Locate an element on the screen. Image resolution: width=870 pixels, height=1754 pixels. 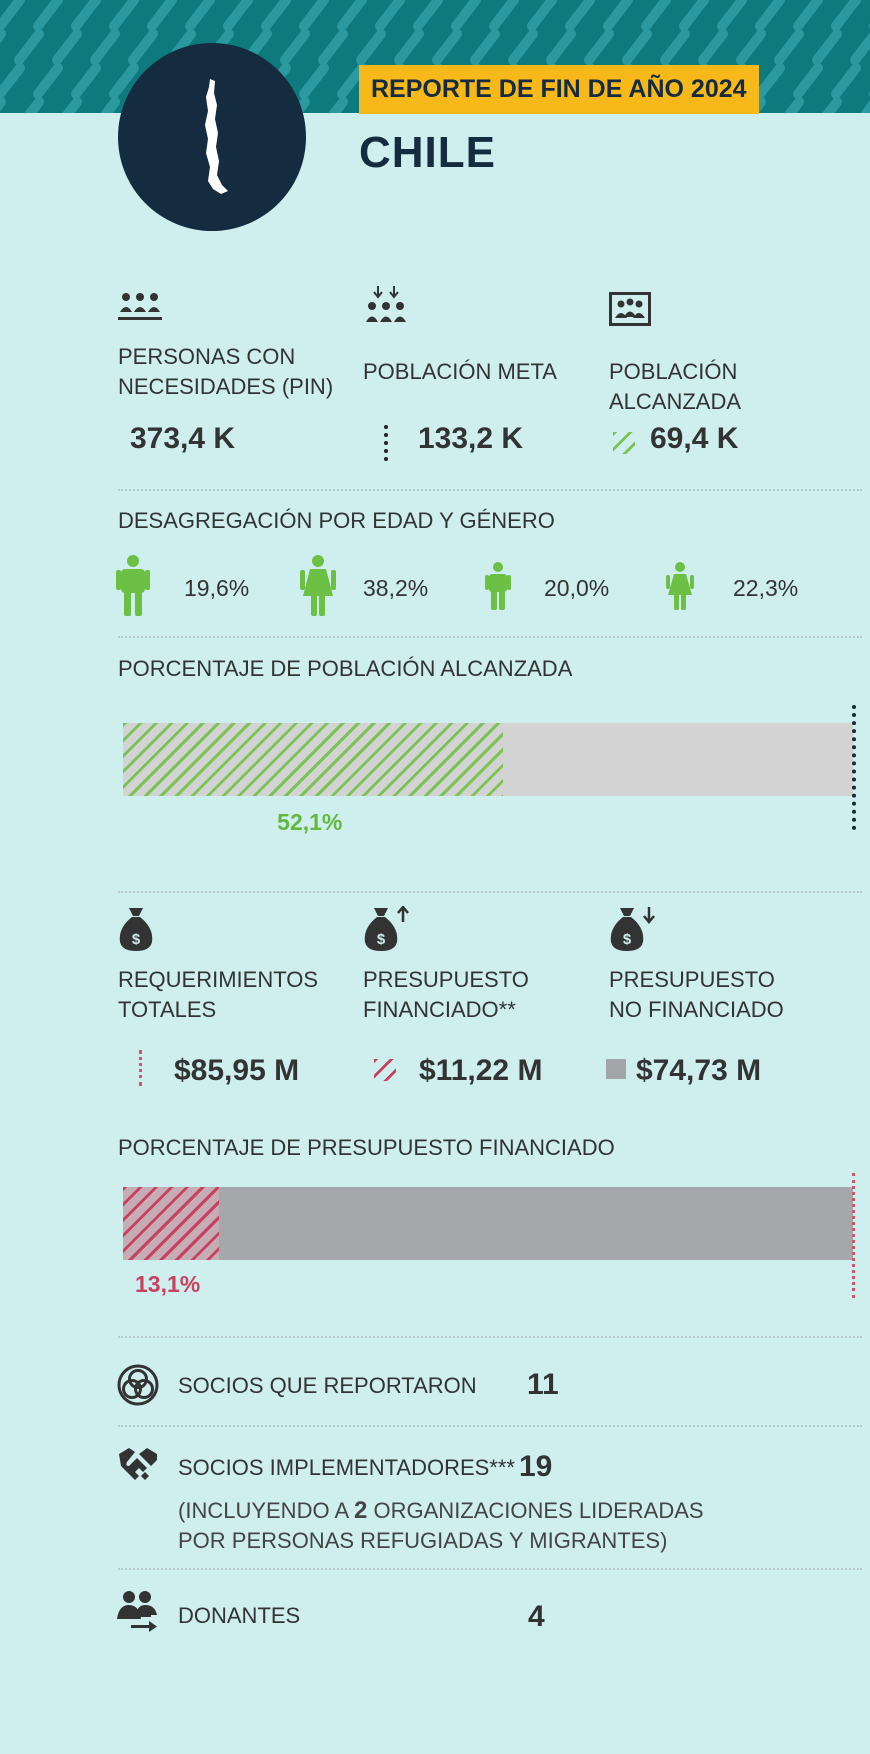
partners-circles-icon is located at coordinates (138, 1385).